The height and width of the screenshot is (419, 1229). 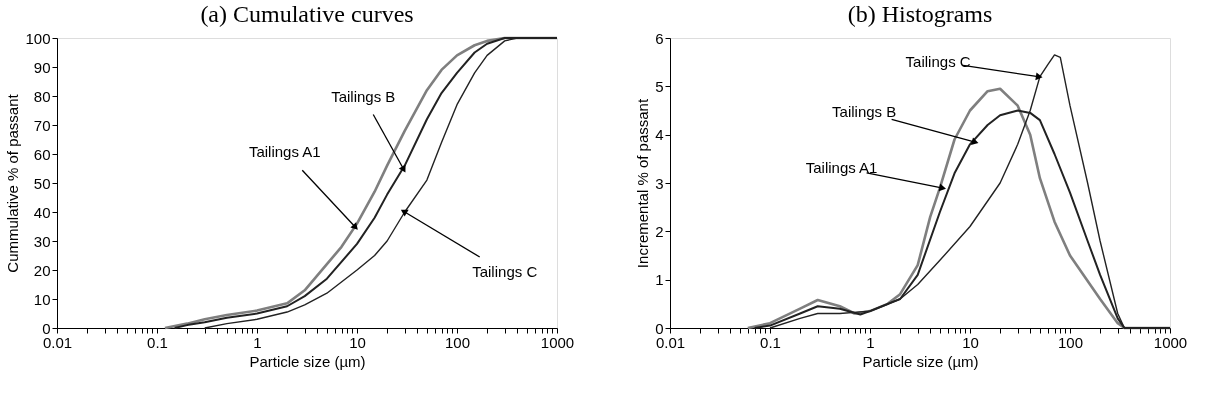 I want to click on y-tick-label: 60, so click(x=42, y=154).